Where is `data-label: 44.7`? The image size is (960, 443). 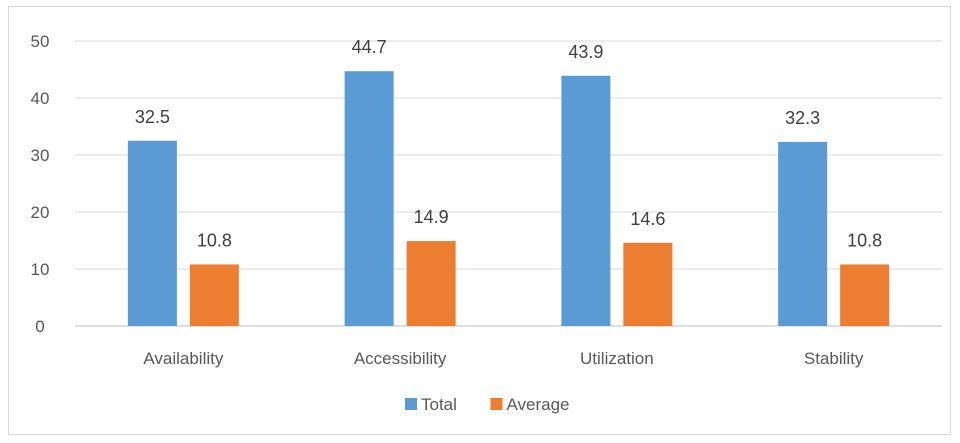 data-label: 44.7 is located at coordinates (369, 47).